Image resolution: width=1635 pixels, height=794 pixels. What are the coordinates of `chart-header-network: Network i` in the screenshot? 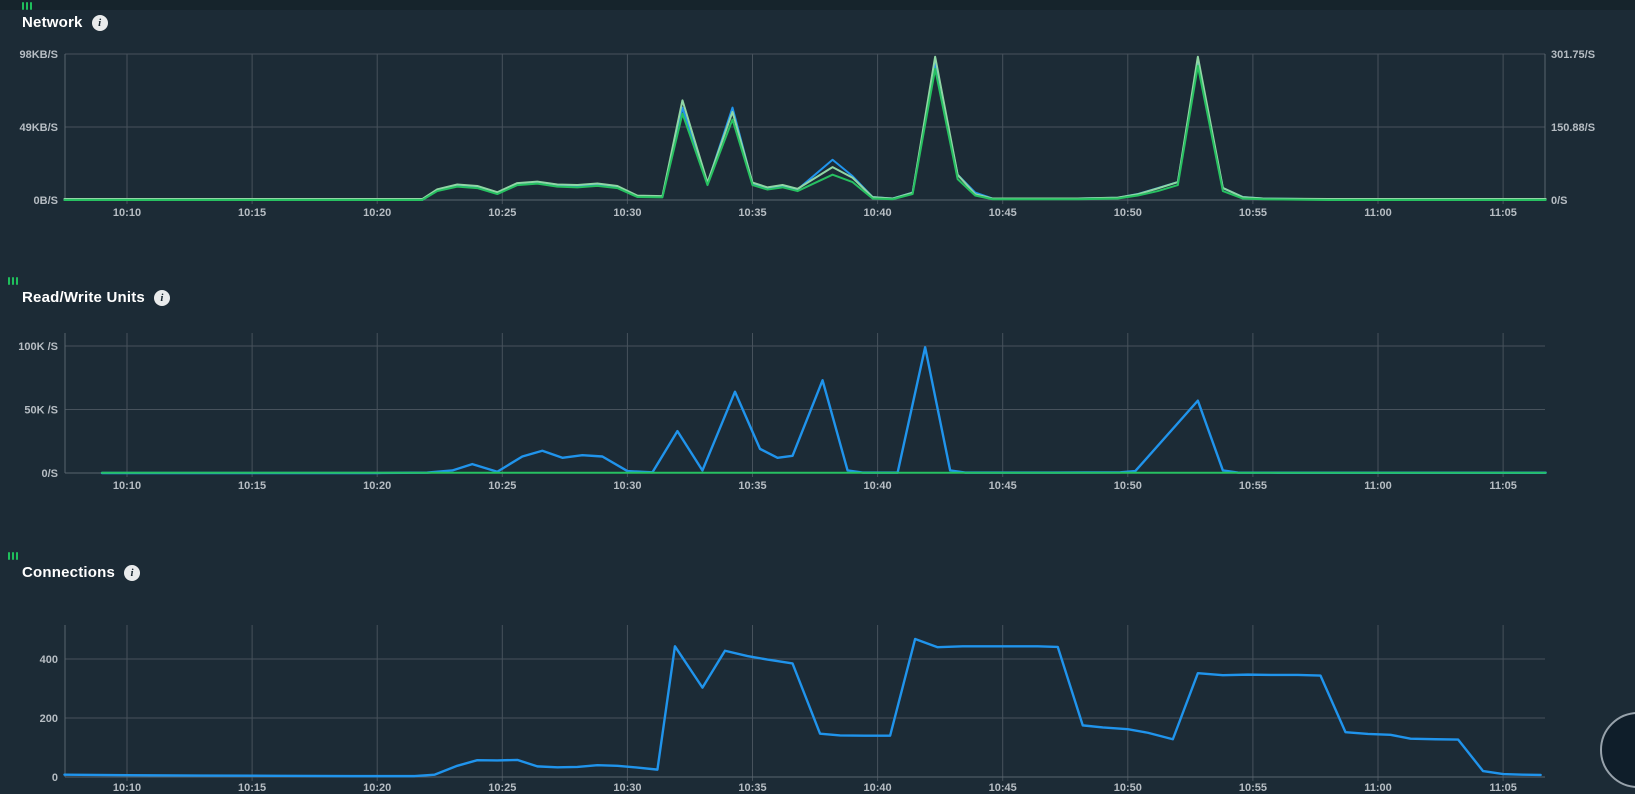 It's located at (65, 22).